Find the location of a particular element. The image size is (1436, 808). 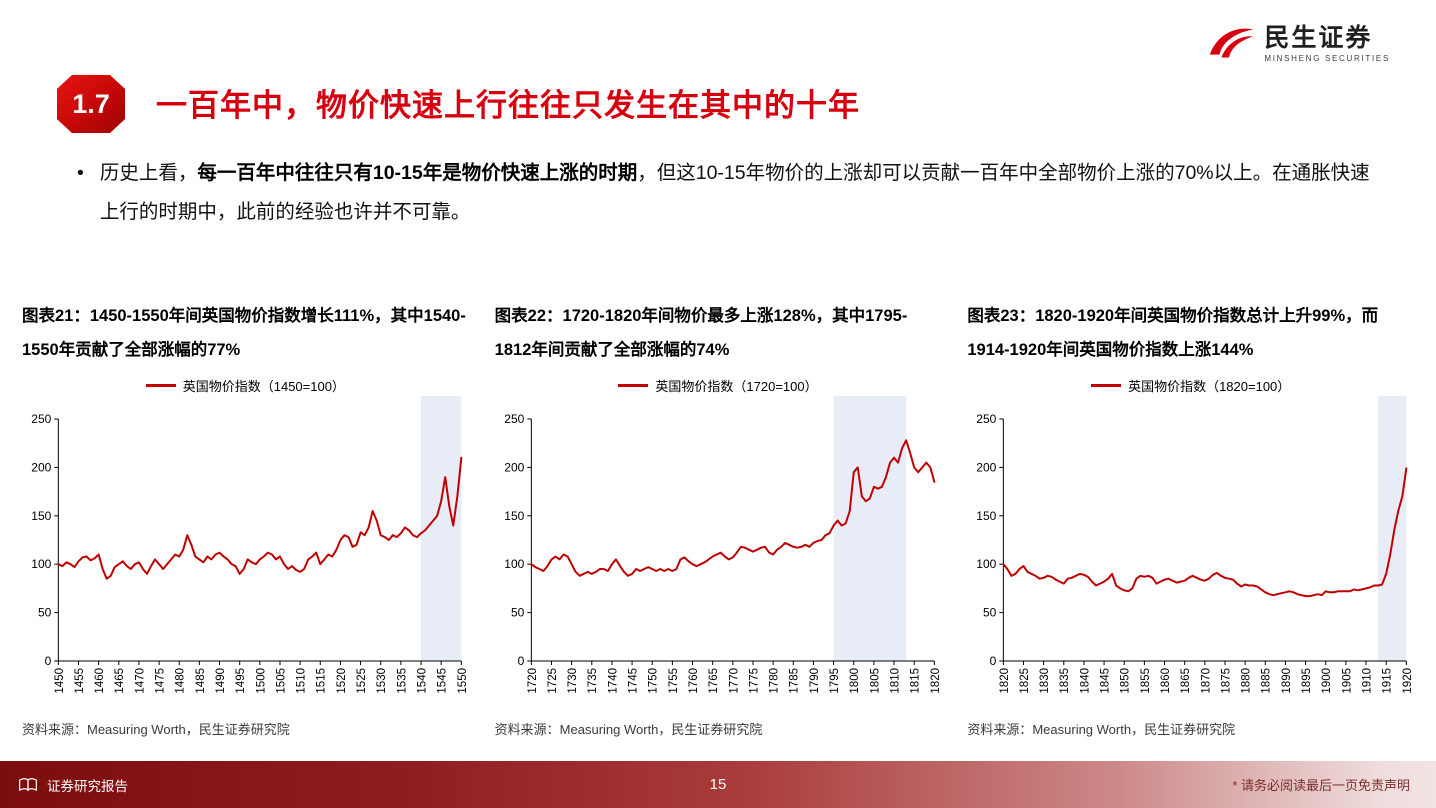

svg-text: 1870 is located at coordinates (1207, 681).